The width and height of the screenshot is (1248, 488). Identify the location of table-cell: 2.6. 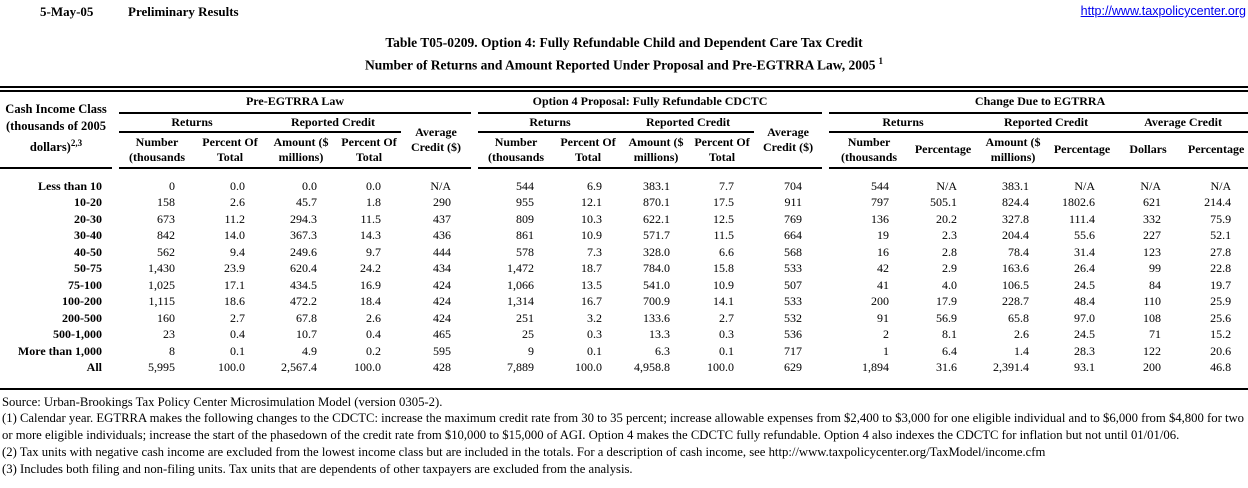
(373, 317).